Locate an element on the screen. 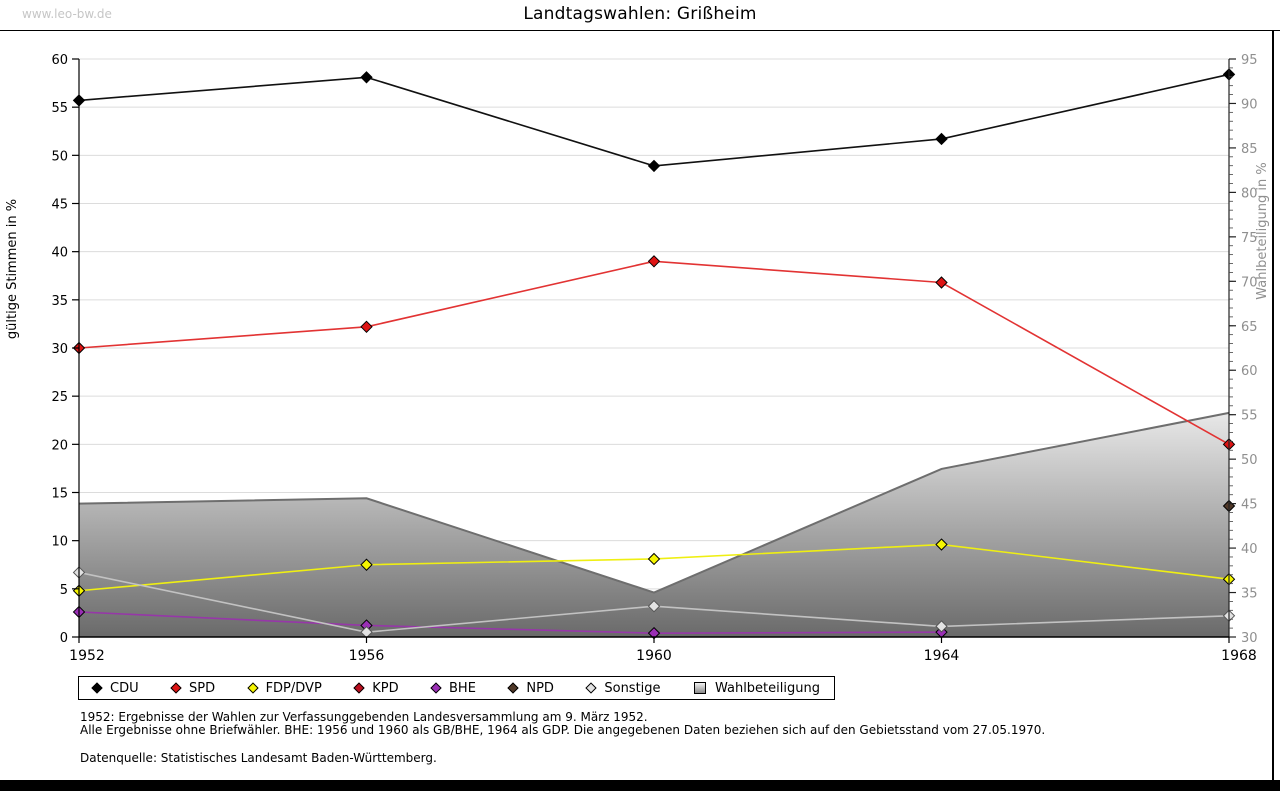  legend-item-wahlbeteiligung: Wahlbeteiligung is located at coordinates (756, 688).